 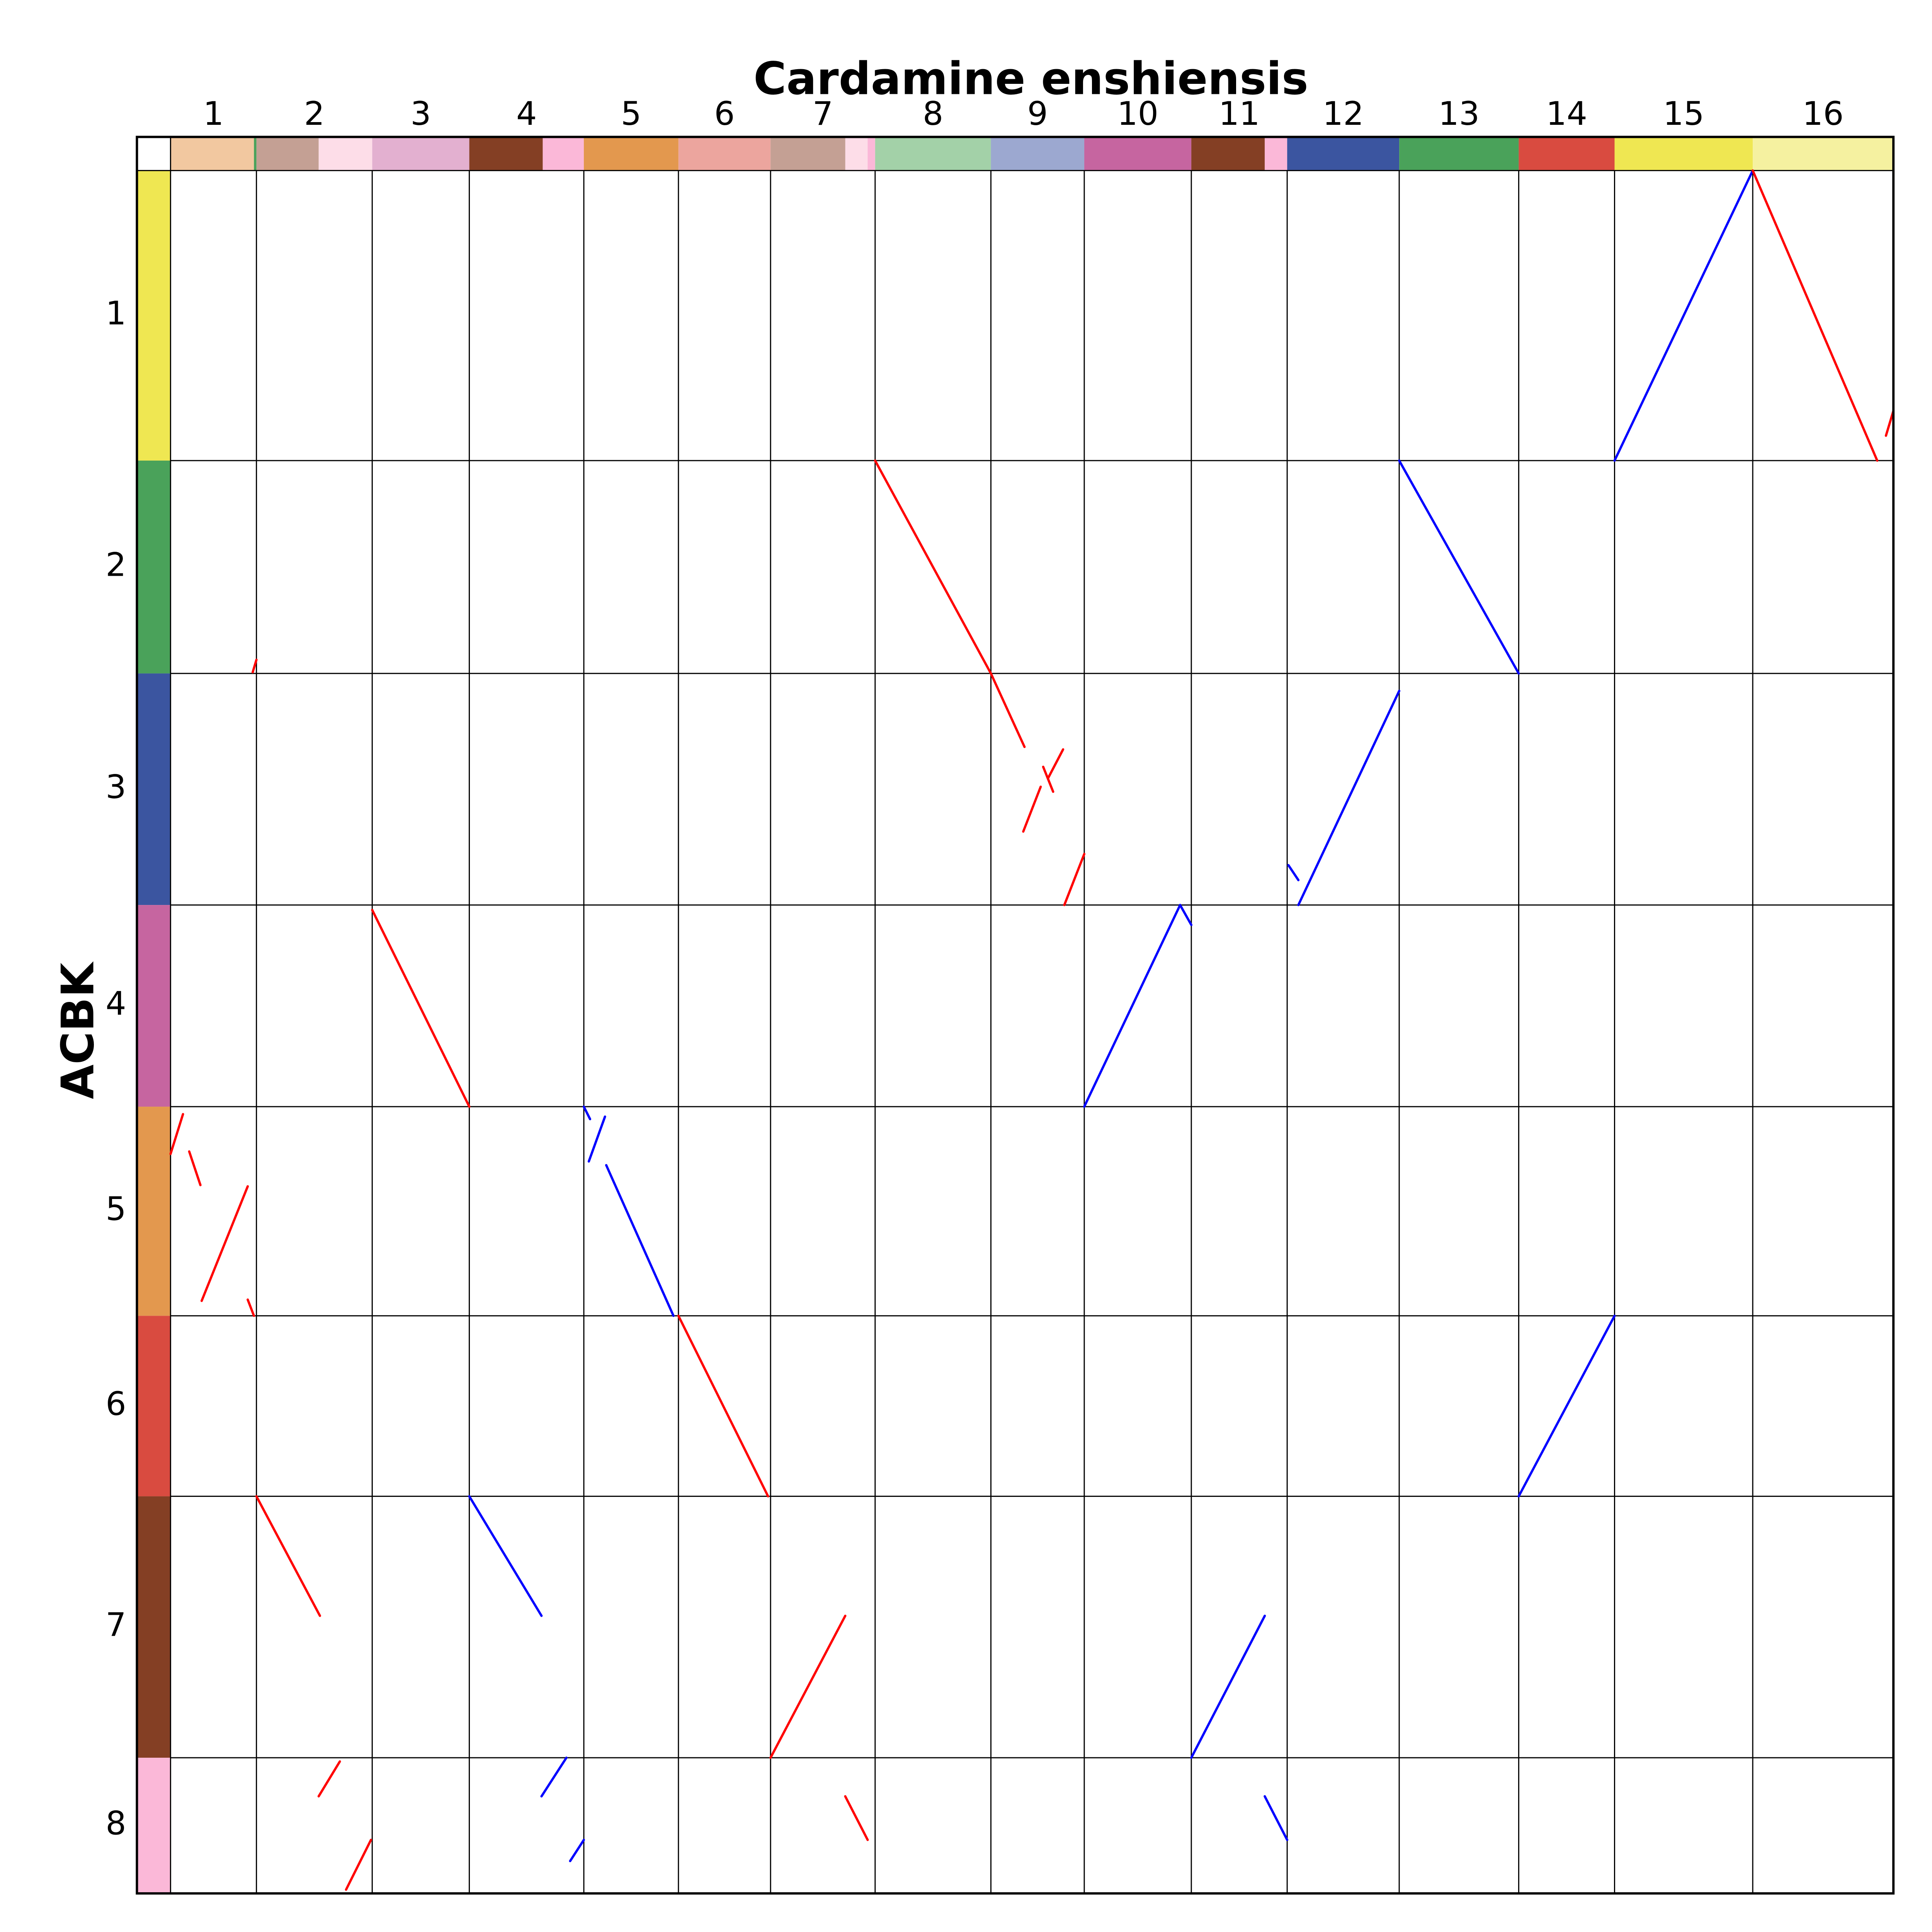 What do you see at coordinates (1137, 114) in the screenshot?
I see `x-tick-label: 10` at bounding box center [1137, 114].